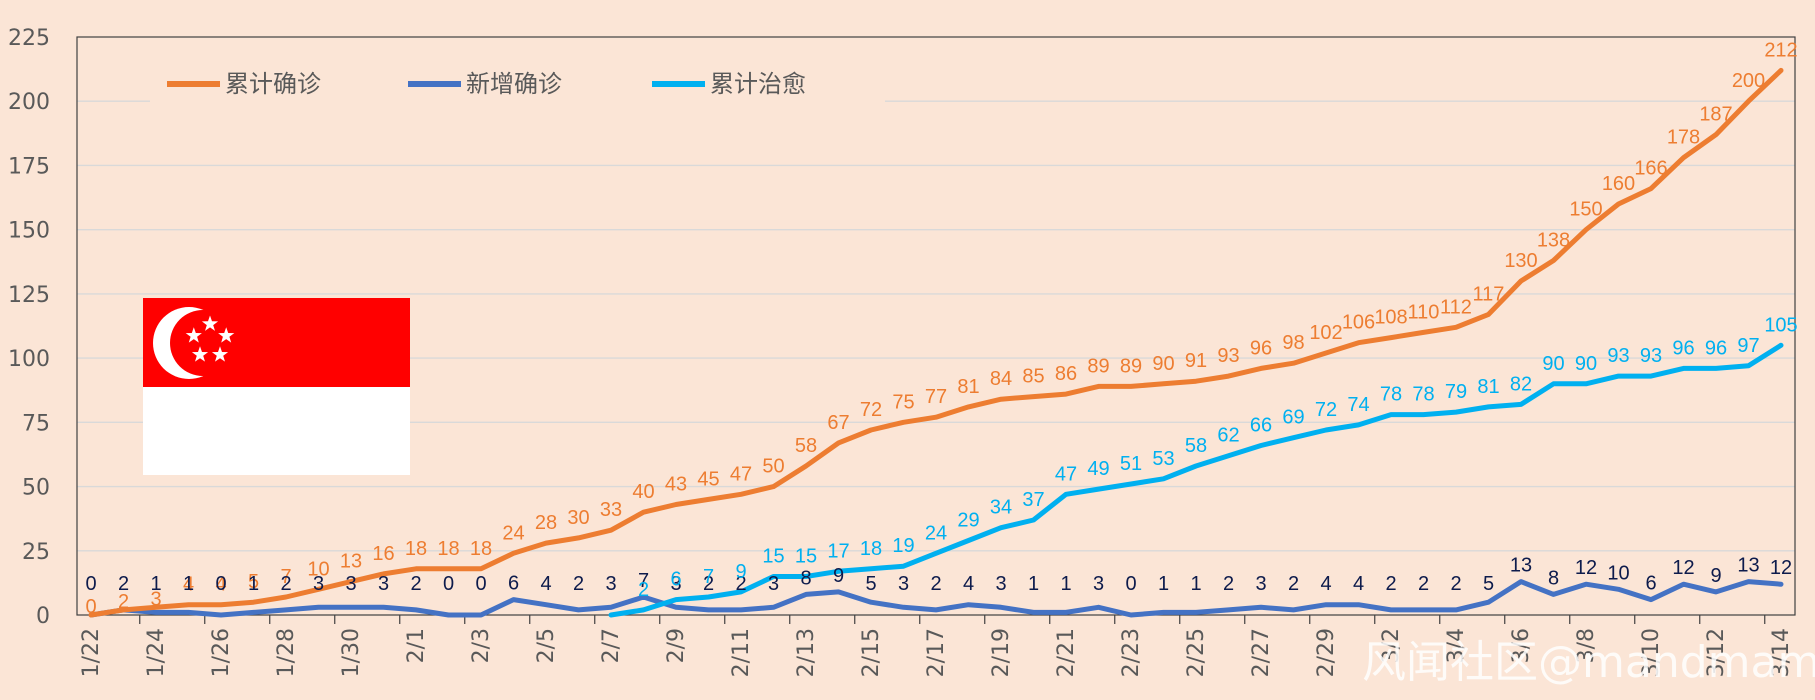 This screenshot has height=700, width=1815. I want to click on data-label-cumulative-confirmed: 47, so click(741, 474).